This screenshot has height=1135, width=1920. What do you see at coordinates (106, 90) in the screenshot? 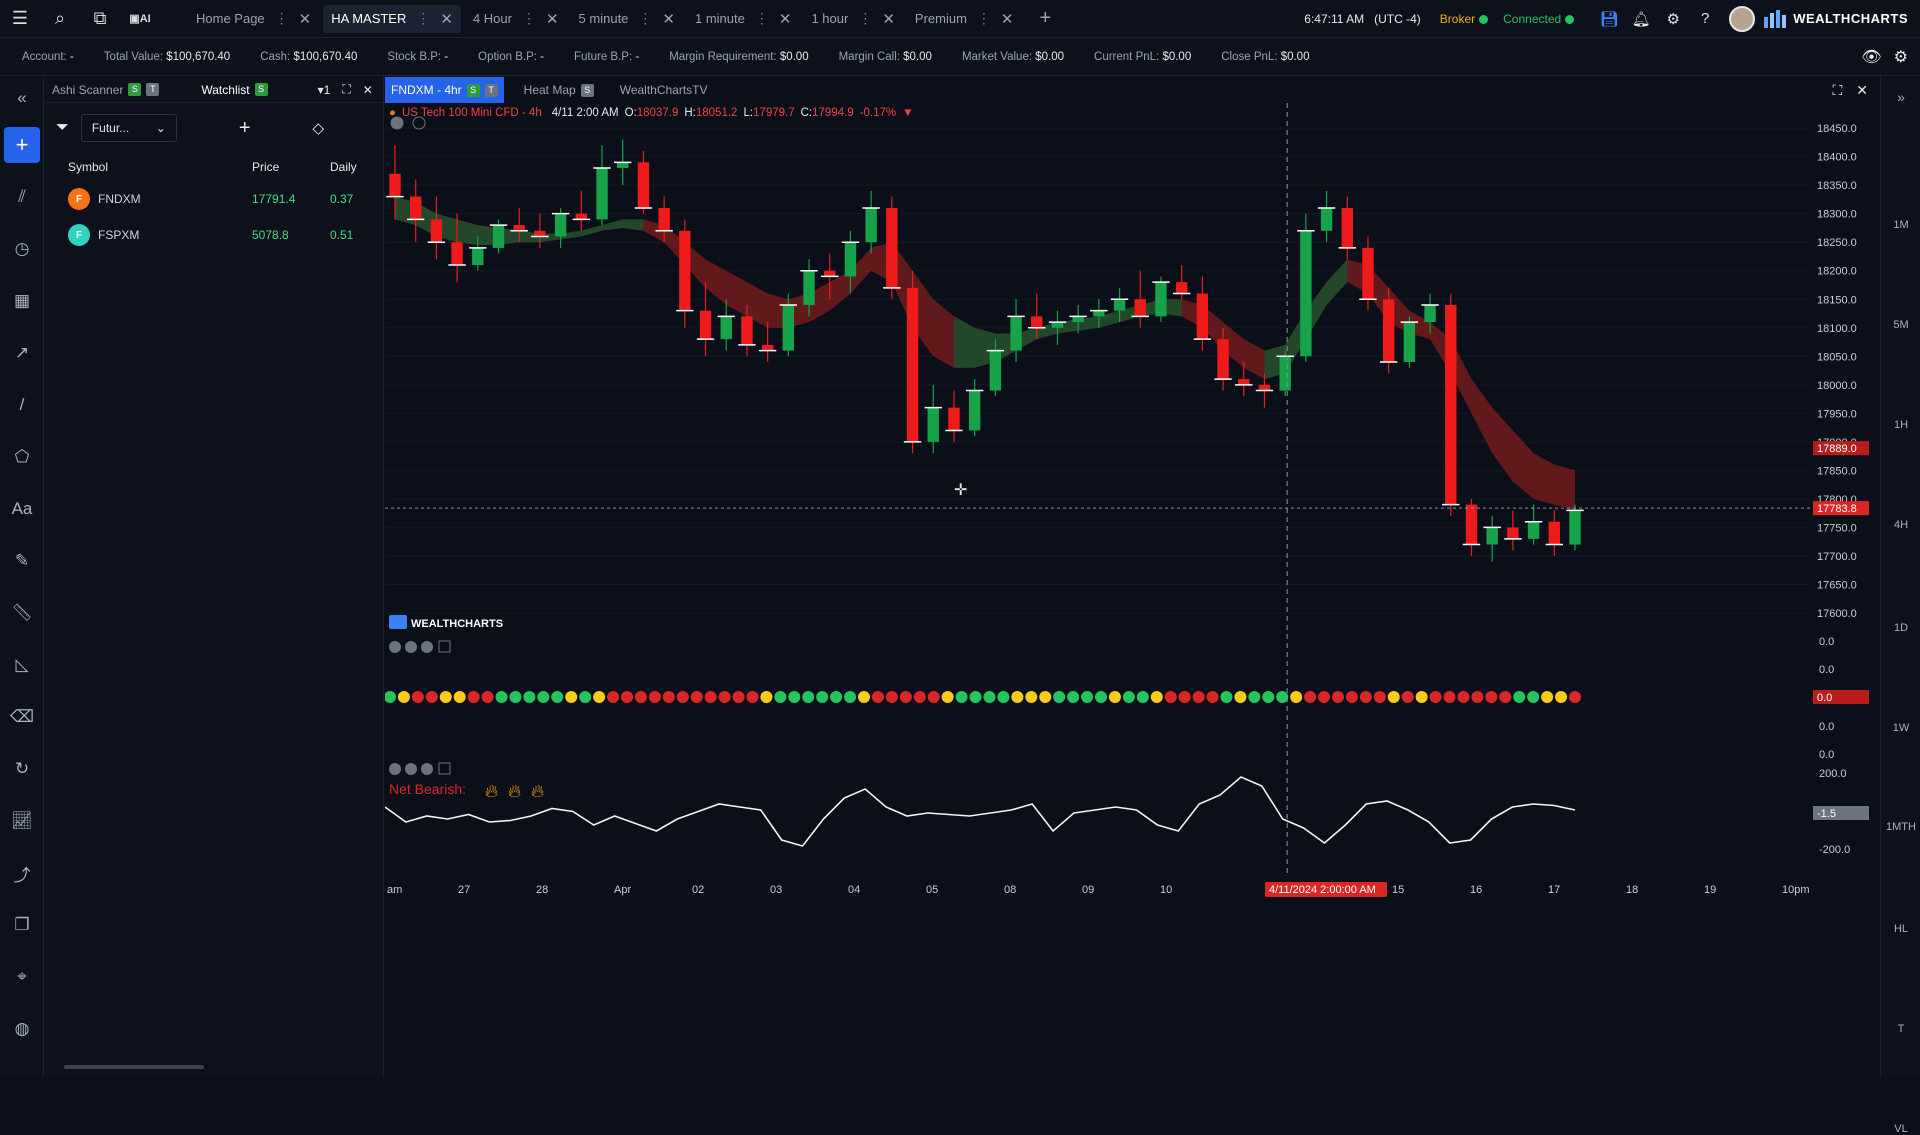
I see `tab-ashi-scanner: Ashi Scanner S T` at bounding box center [106, 90].